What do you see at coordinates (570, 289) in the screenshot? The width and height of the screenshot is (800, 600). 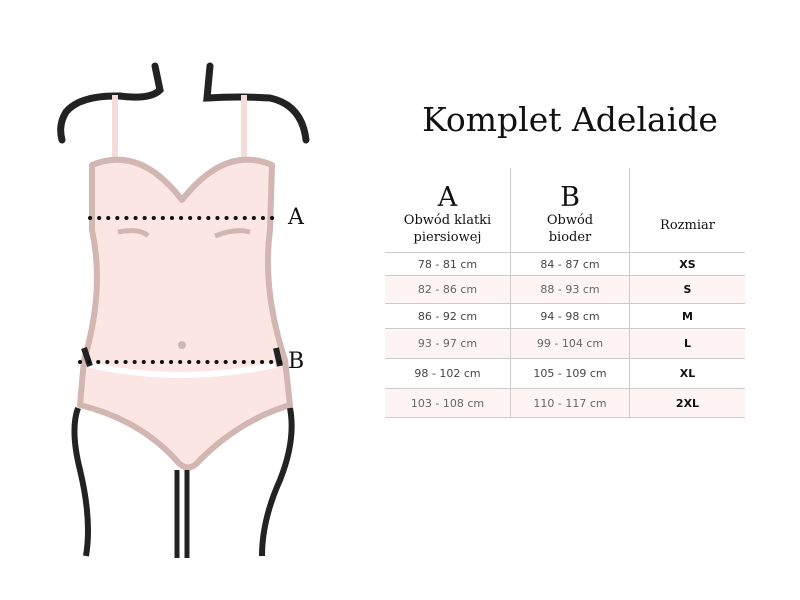 I see `hips-cell: 88 - 93 cm` at bounding box center [570, 289].